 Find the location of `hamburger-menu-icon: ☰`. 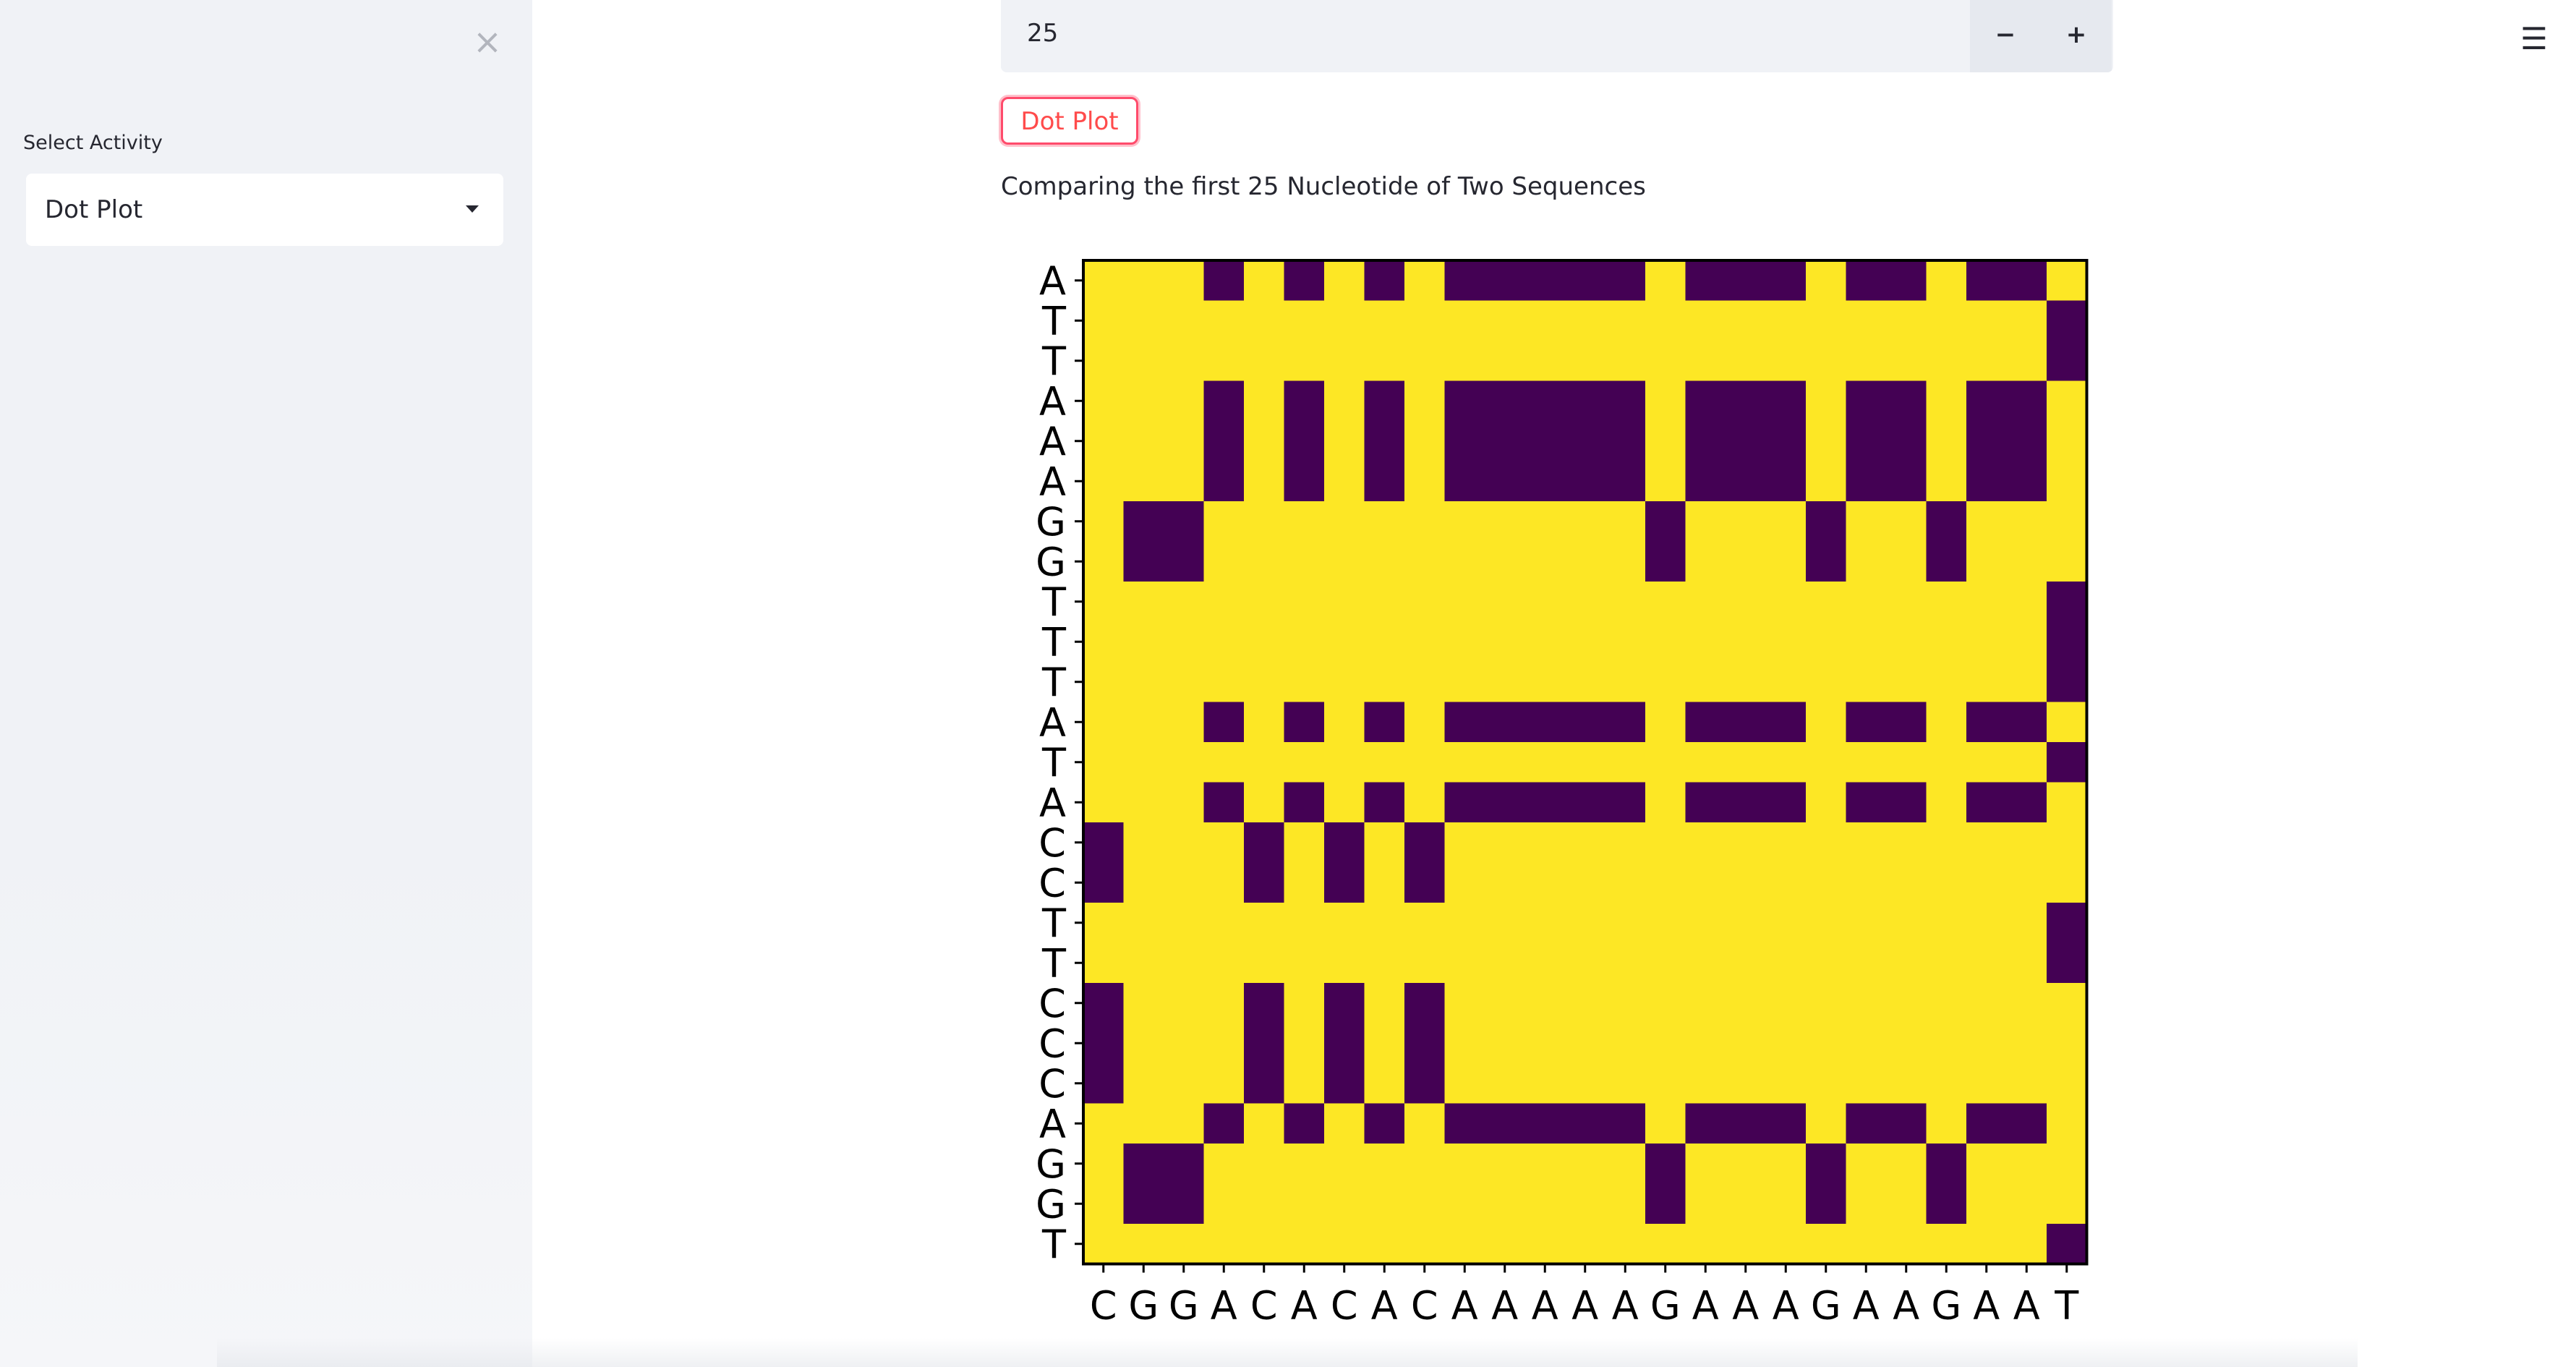

hamburger-menu-icon: ☰ is located at coordinates (2534, 38).